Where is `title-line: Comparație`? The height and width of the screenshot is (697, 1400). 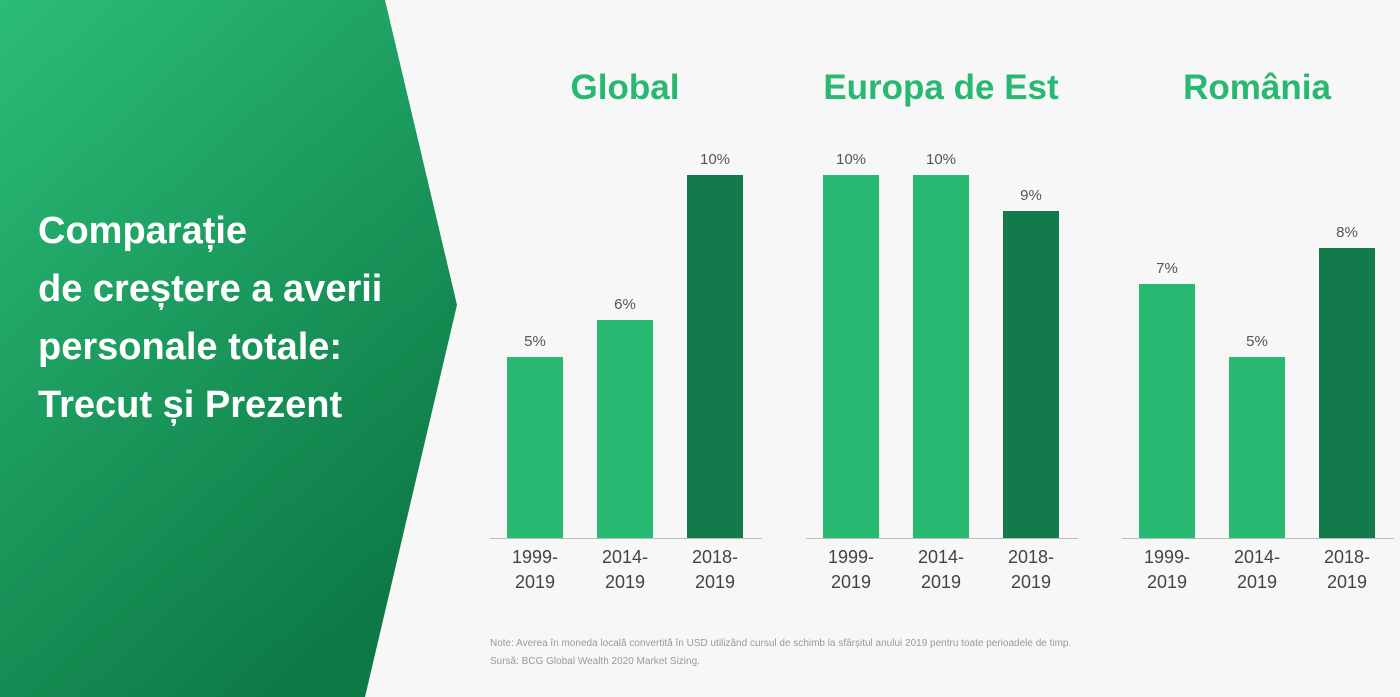 title-line: Comparație is located at coordinates (143, 231).